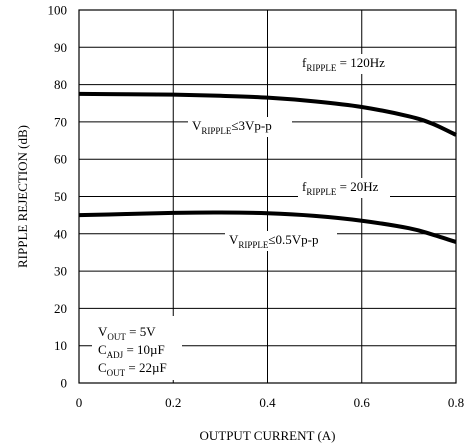 The image size is (467, 448). What do you see at coordinates (267, 402) in the screenshot?
I see `x-tick-label: 0.4` at bounding box center [267, 402].